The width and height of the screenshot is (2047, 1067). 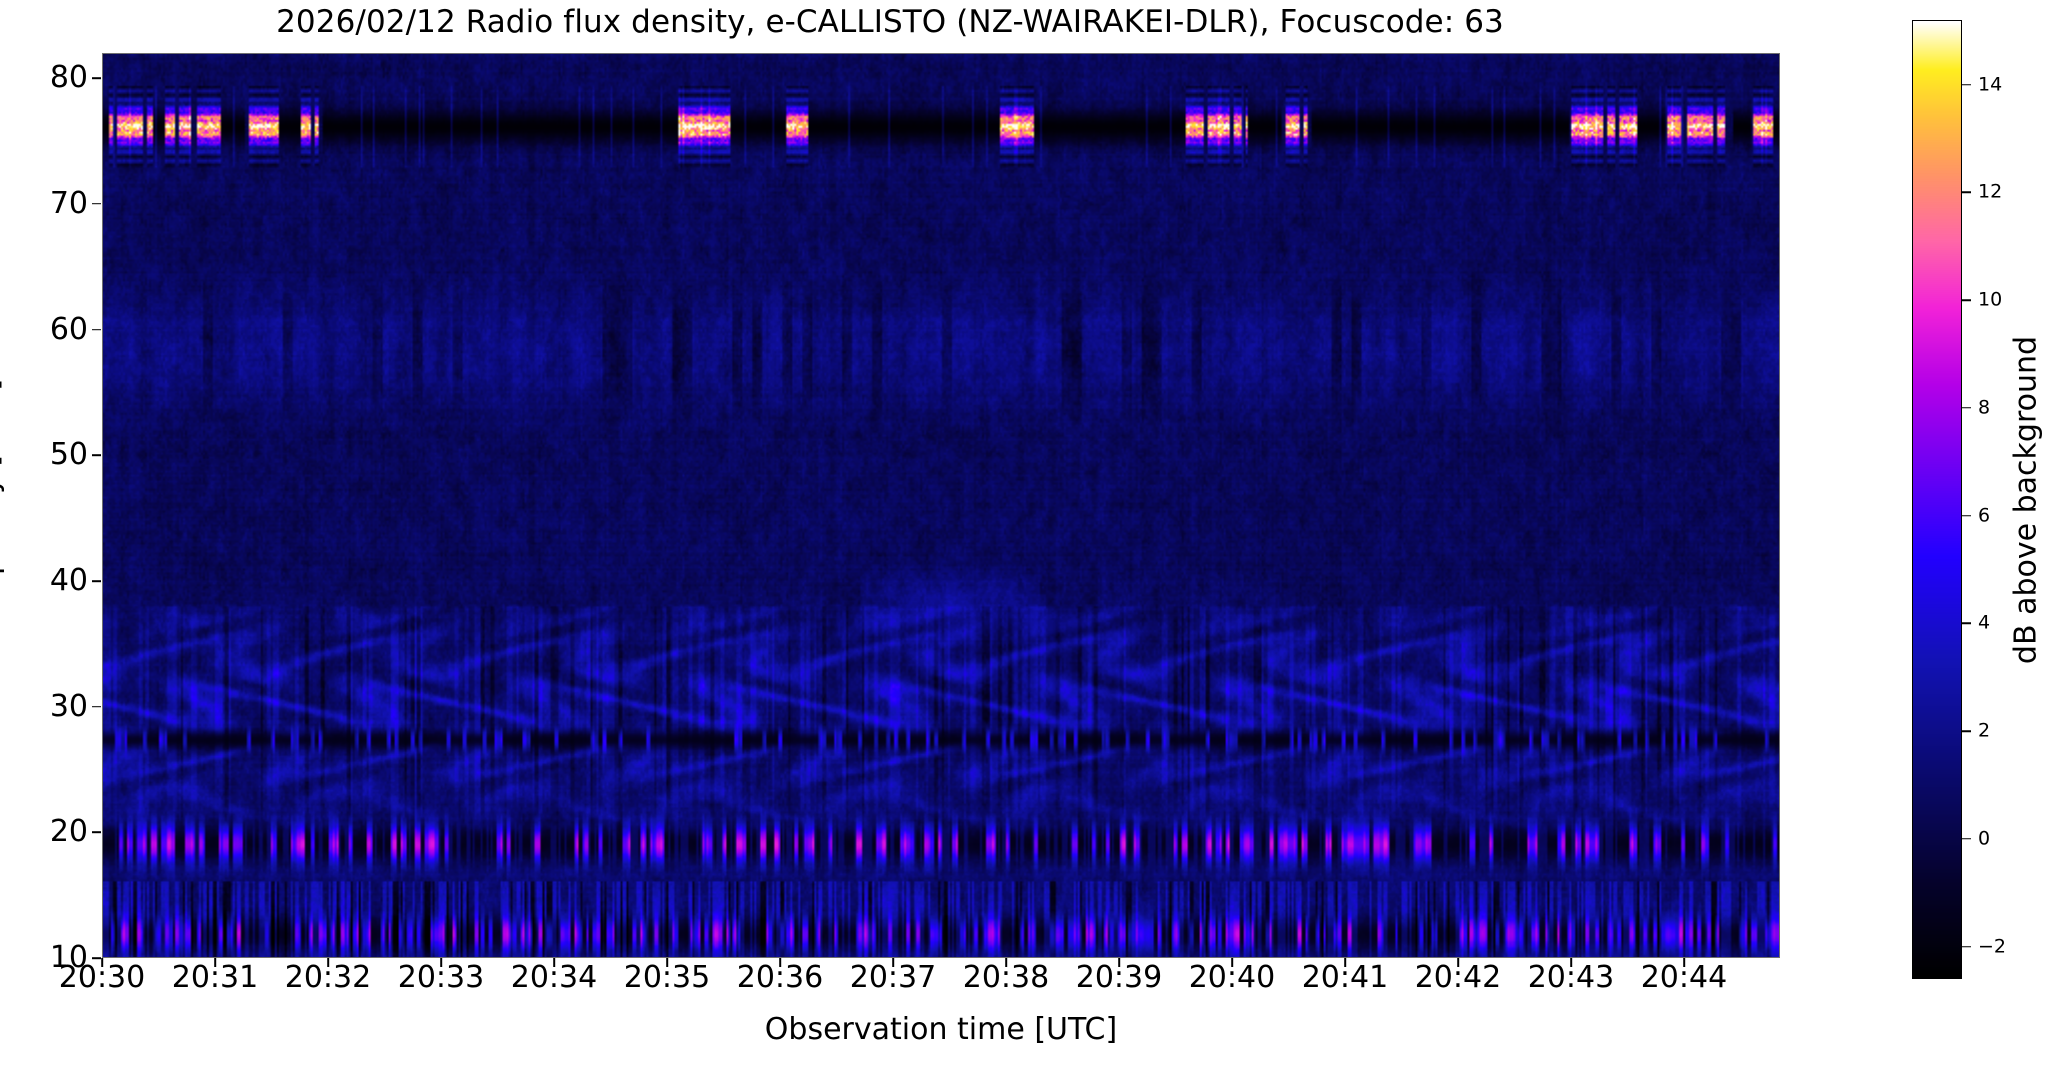 I want to click on x-tick-label: 20:31, so click(x=215, y=977).